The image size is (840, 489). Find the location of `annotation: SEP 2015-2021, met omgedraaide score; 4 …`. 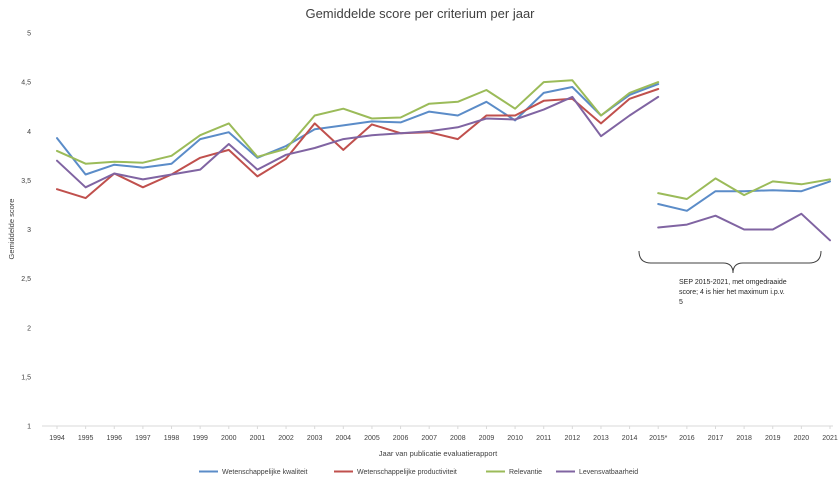

annotation: SEP 2015-2021, met omgedraaide score; 4 … is located at coordinates (730, 278).